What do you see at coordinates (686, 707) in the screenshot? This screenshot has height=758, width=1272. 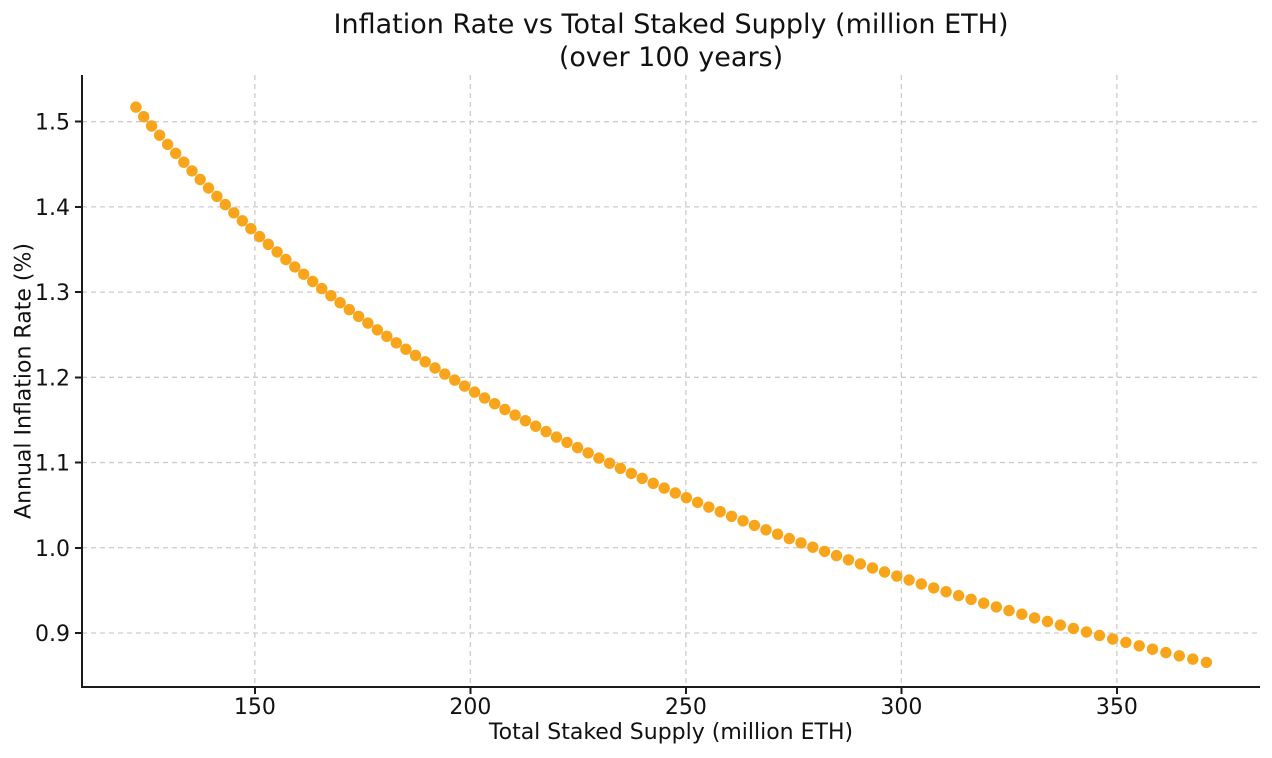 I see `x-tick-label: 250` at bounding box center [686, 707].